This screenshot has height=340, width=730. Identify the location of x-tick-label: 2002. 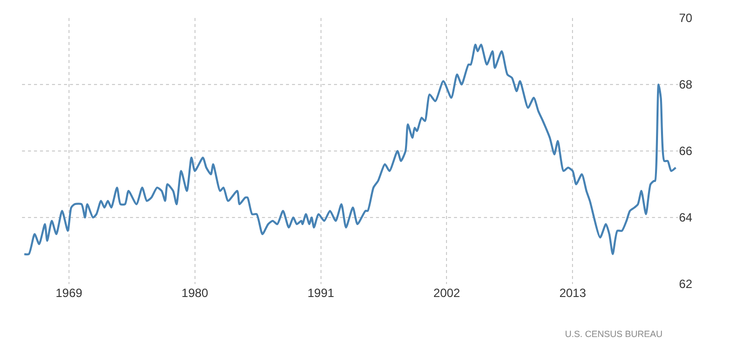
(446, 293).